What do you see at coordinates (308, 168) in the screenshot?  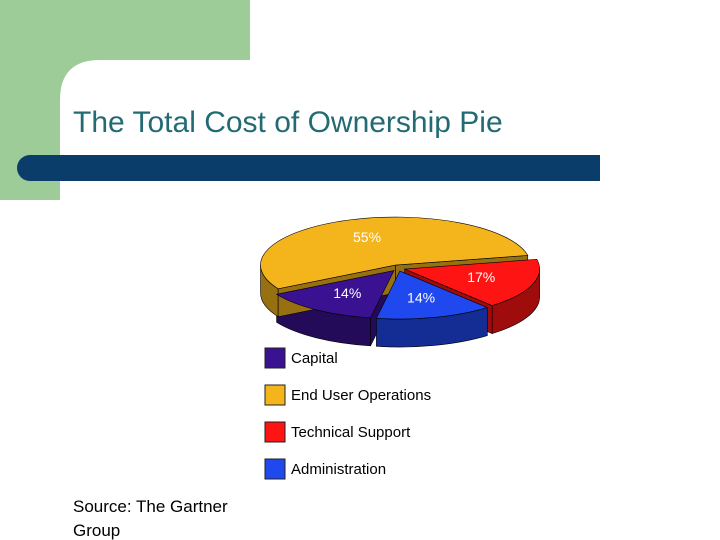 I see `title-bar` at bounding box center [308, 168].